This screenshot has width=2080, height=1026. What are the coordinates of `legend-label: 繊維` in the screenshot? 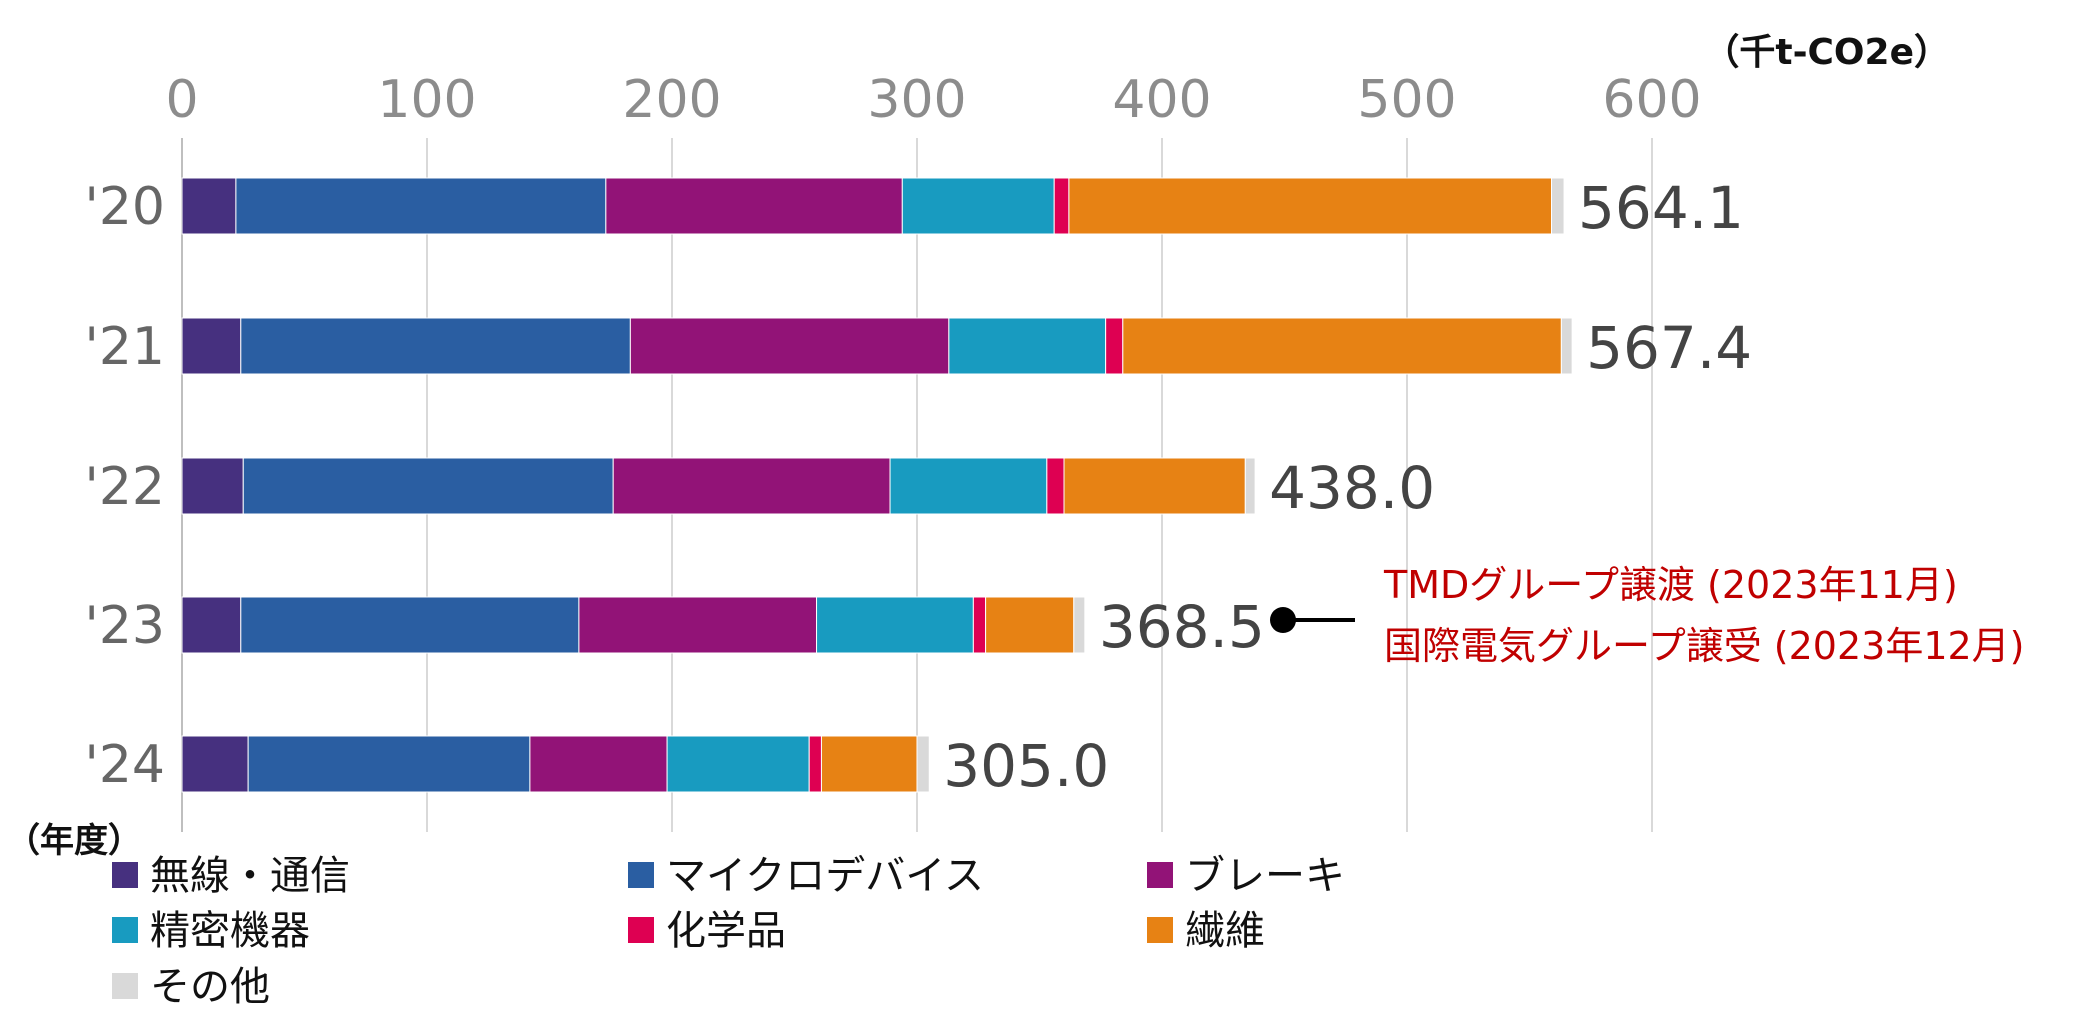 It's located at (1225, 931).